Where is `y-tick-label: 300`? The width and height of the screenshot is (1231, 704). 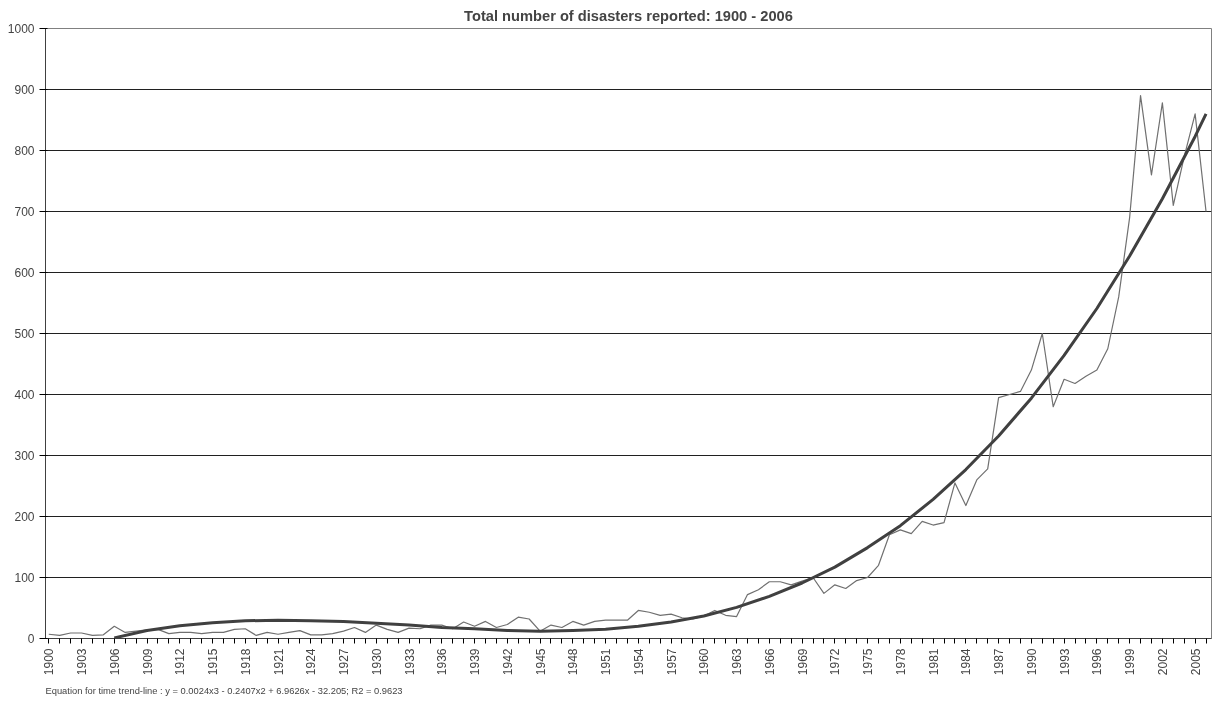 y-tick-label: 300 is located at coordinates (24, 456).